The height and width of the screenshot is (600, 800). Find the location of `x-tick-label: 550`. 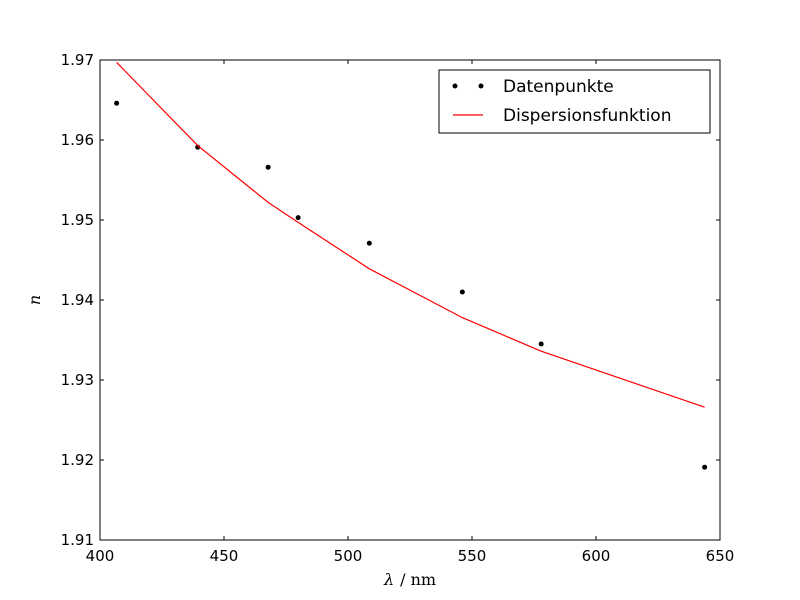

x-tick-label: 550 is located at coordinates (472, 556).